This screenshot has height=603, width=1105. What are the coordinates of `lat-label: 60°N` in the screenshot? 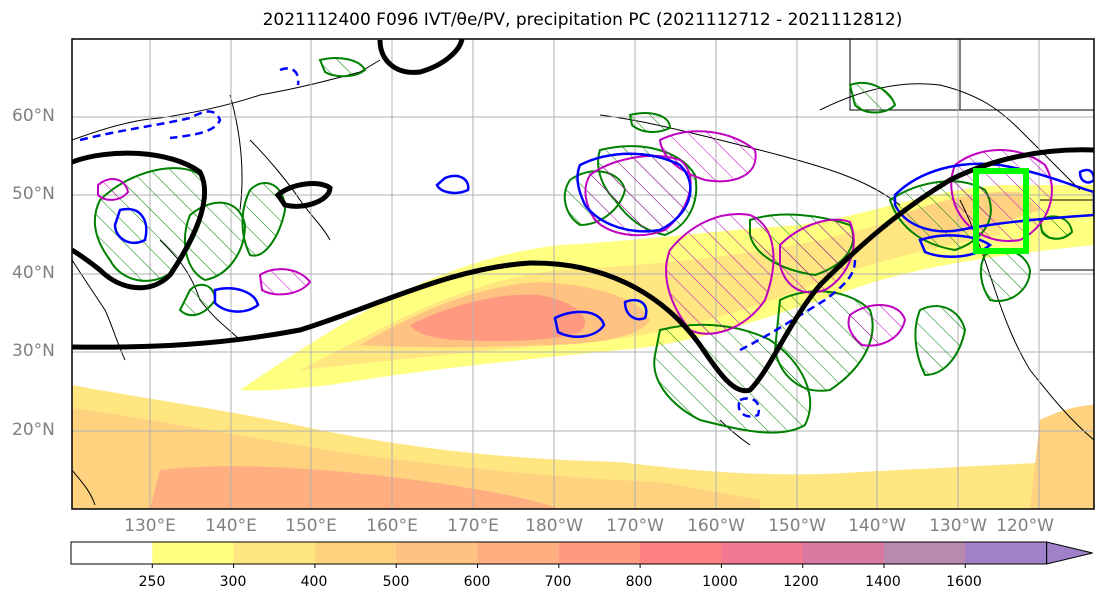 It's located at (33, 116).